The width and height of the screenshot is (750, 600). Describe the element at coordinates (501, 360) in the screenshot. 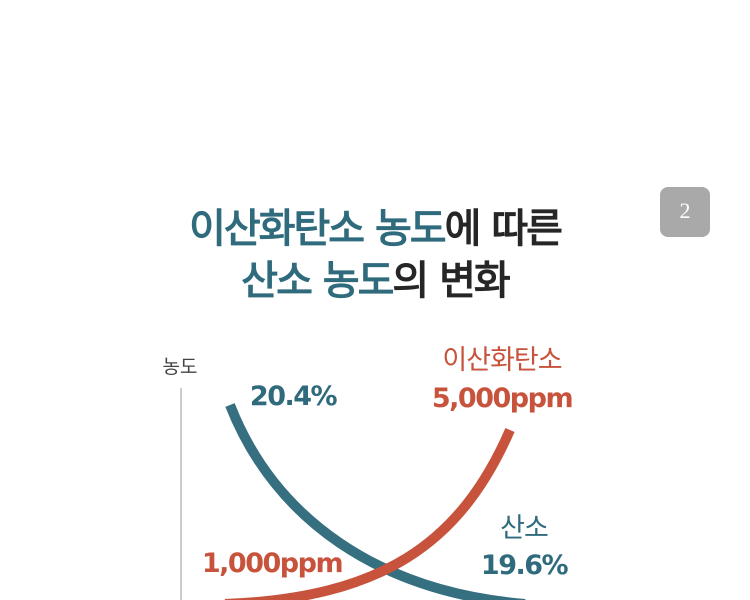

I see `co2-name-label: 이산화탄소` at that location.